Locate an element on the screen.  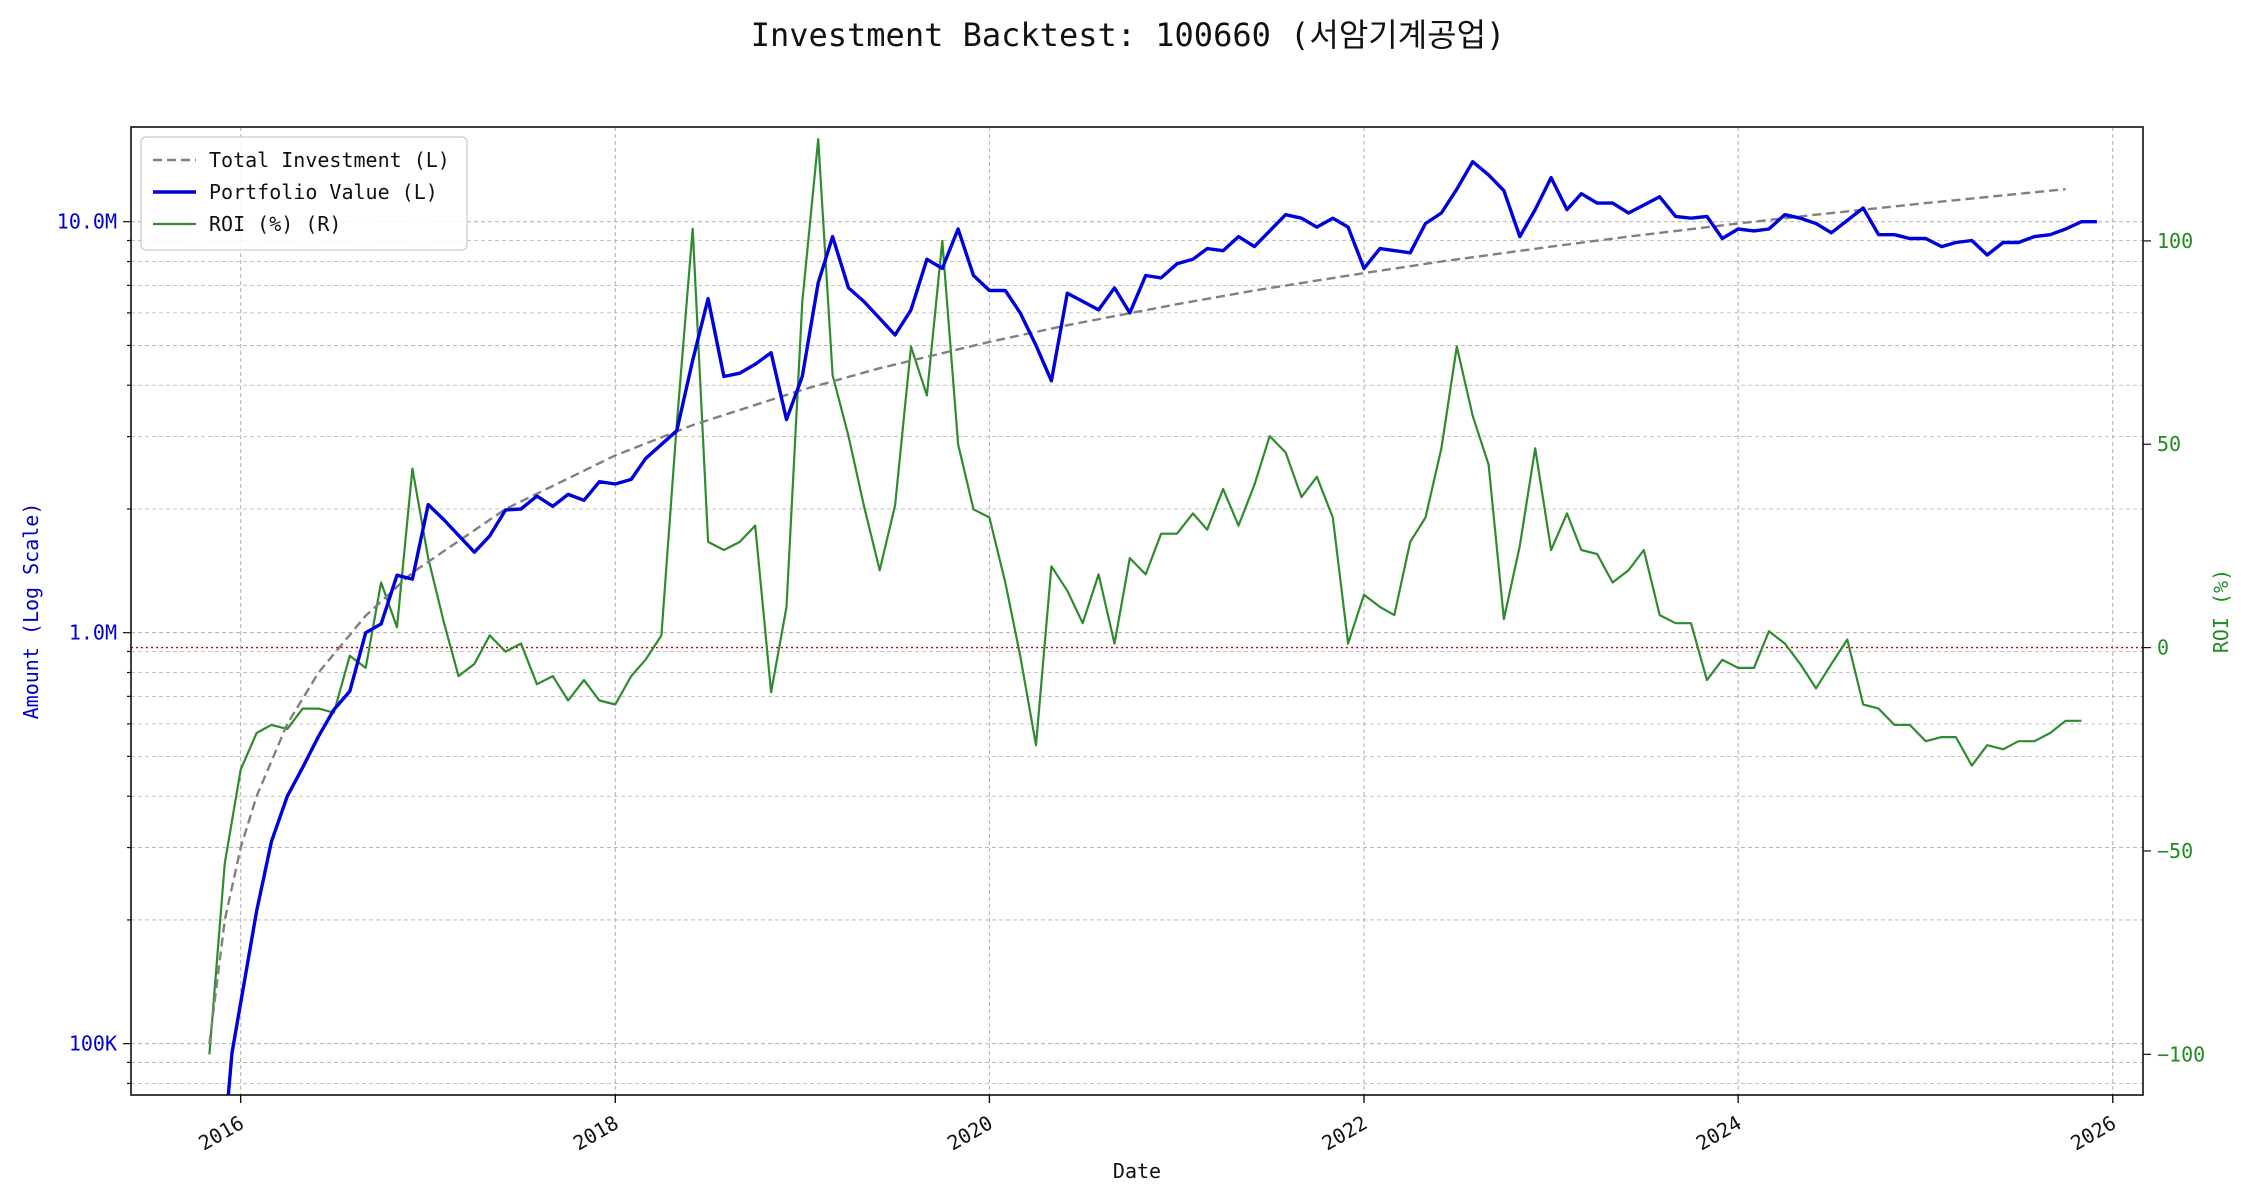
y-right-tick-label: −50 is located at coordinates (2175, 851).